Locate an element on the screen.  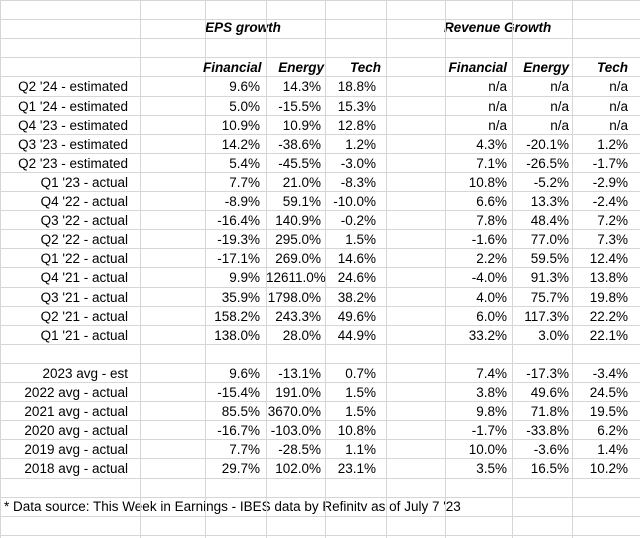
revenue-value: 1.2% is located at coordinates (612, 144).